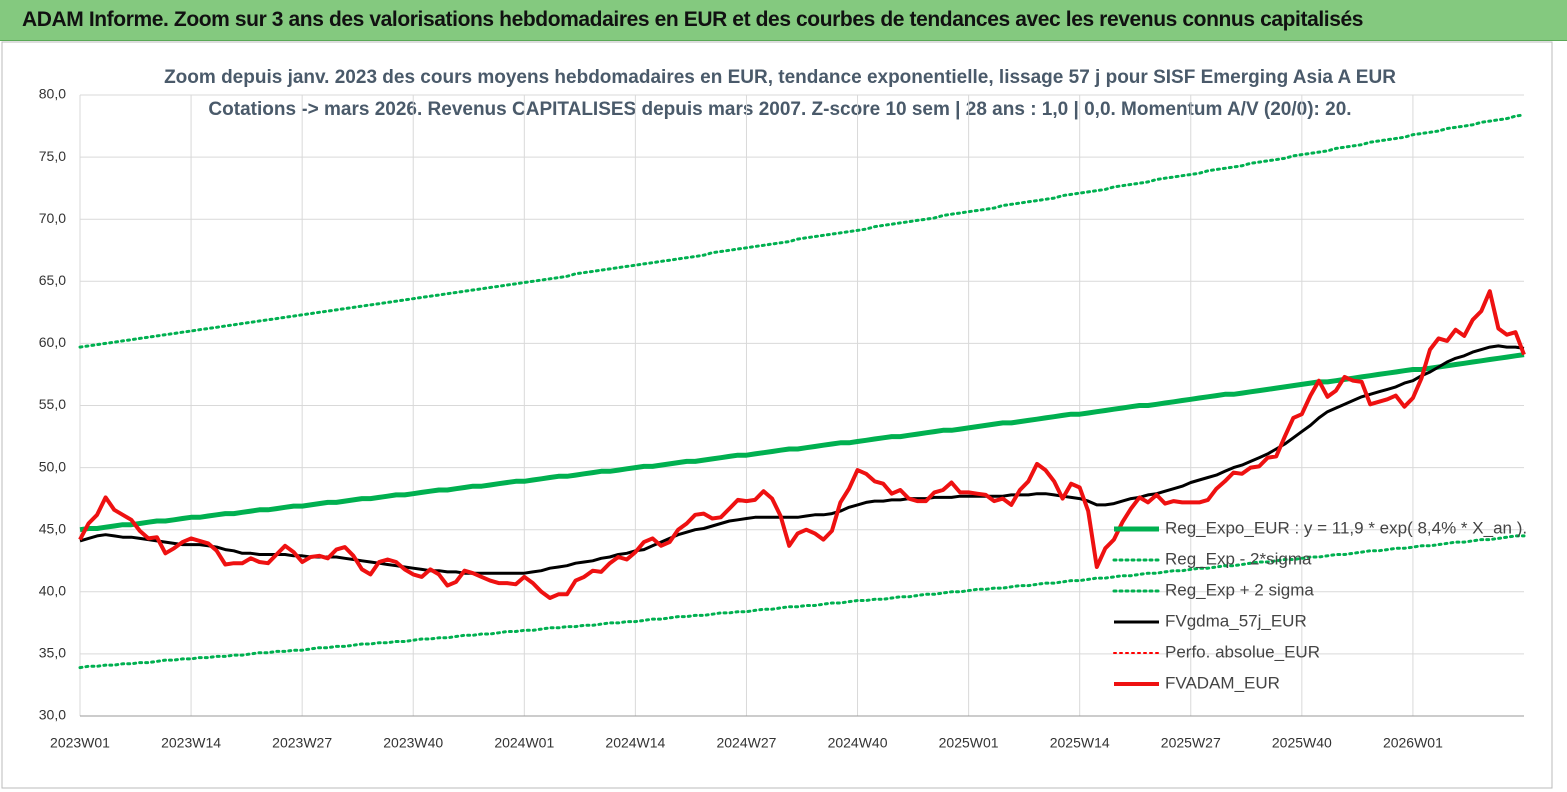  I want to click on y-tick-label: 50,0, so click(52, 466).